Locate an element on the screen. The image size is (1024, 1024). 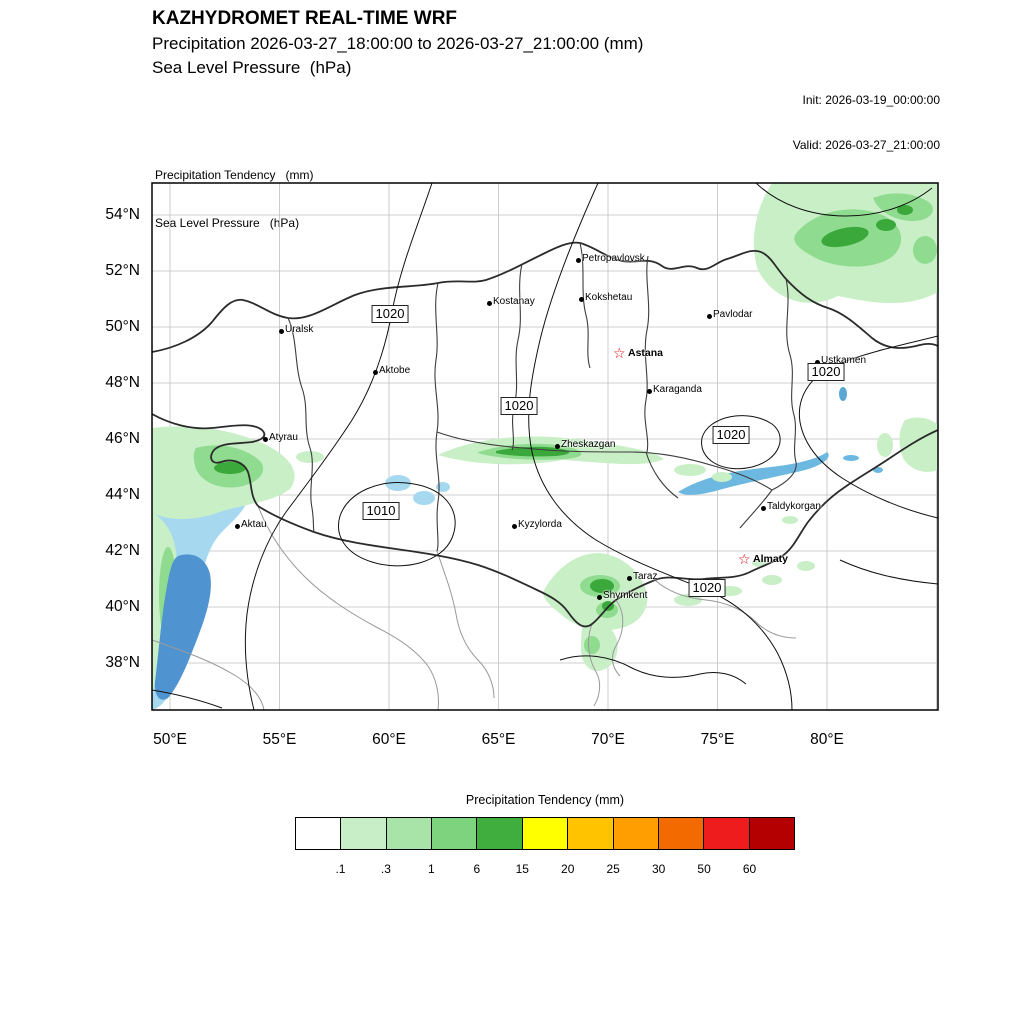
colorbar is located at coordinates (545, 833).